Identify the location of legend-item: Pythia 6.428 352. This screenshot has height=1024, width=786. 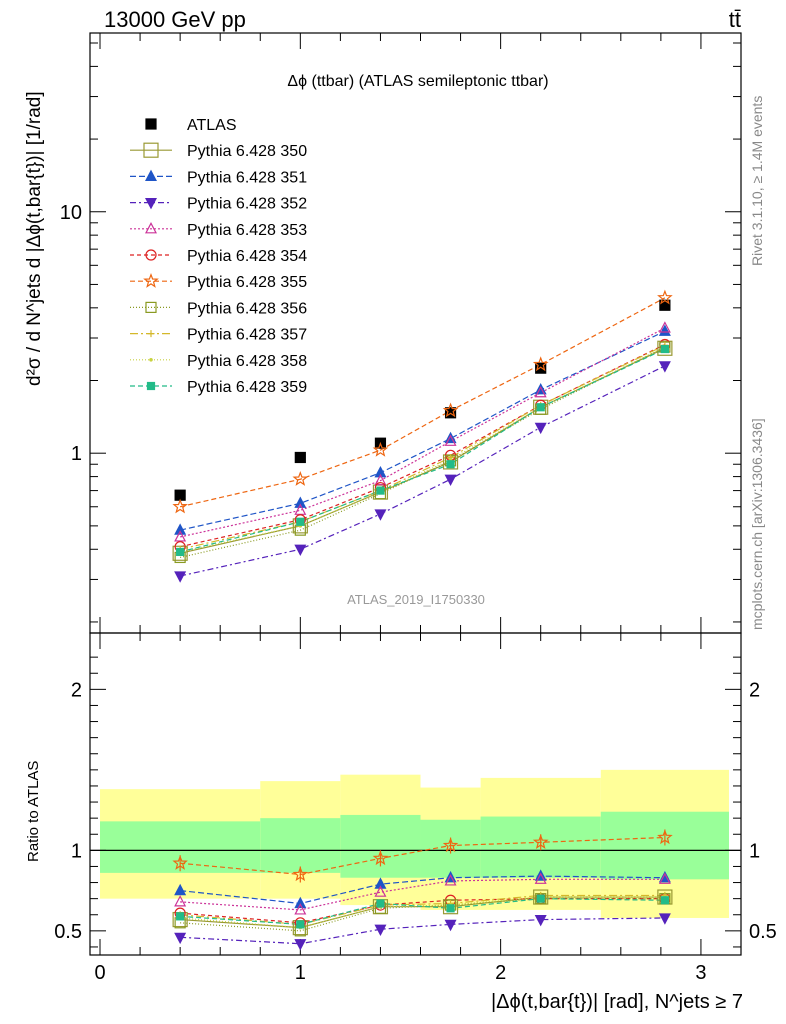
(218, 204).